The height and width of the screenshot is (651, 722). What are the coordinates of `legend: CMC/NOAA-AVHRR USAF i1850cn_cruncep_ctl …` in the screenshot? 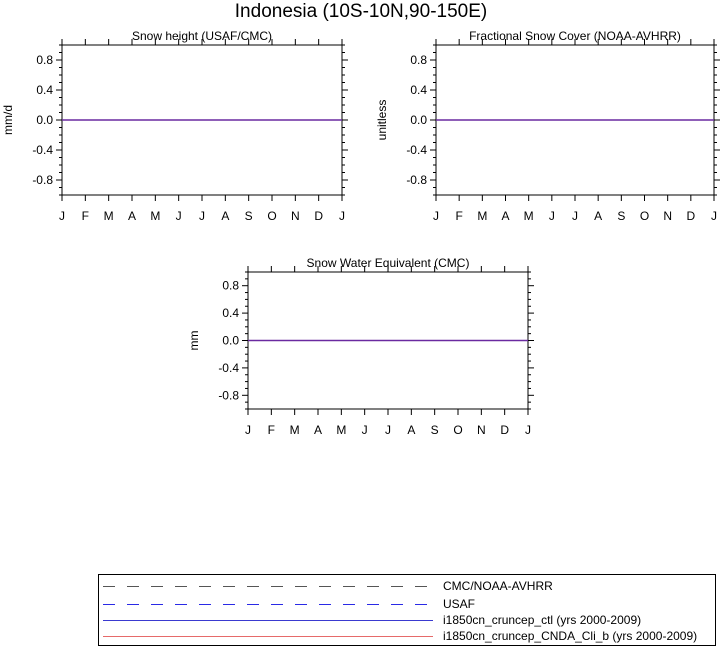 It's located at (407, 610).